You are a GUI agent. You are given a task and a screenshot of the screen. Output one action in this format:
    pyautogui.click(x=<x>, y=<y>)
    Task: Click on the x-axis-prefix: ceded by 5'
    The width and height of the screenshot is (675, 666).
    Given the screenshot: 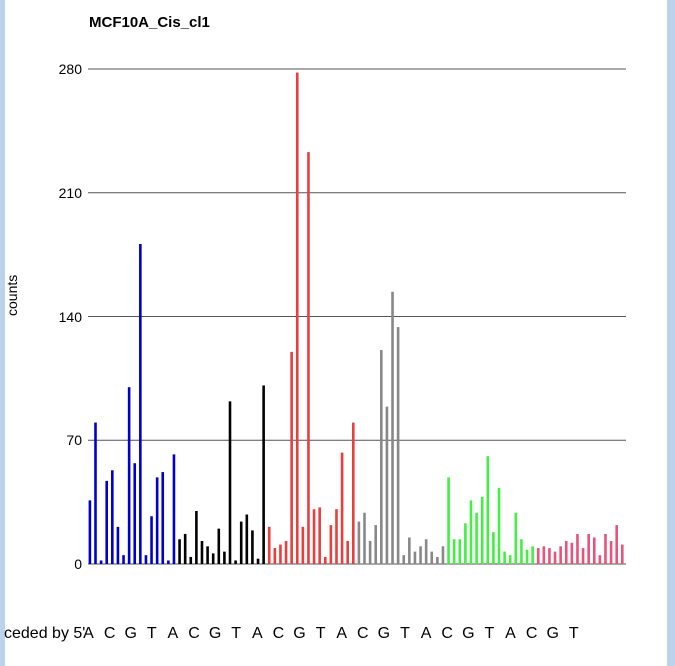 What is the action you would take?
    pyautogui.click(x=45, y=633)
    